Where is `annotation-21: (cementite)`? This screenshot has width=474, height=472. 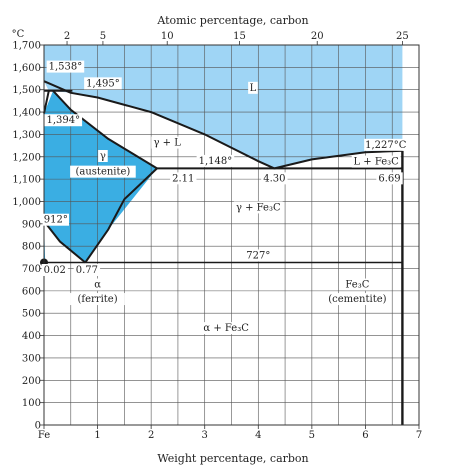 annotation-21: (cementite) is located at coordinates (357, 299).